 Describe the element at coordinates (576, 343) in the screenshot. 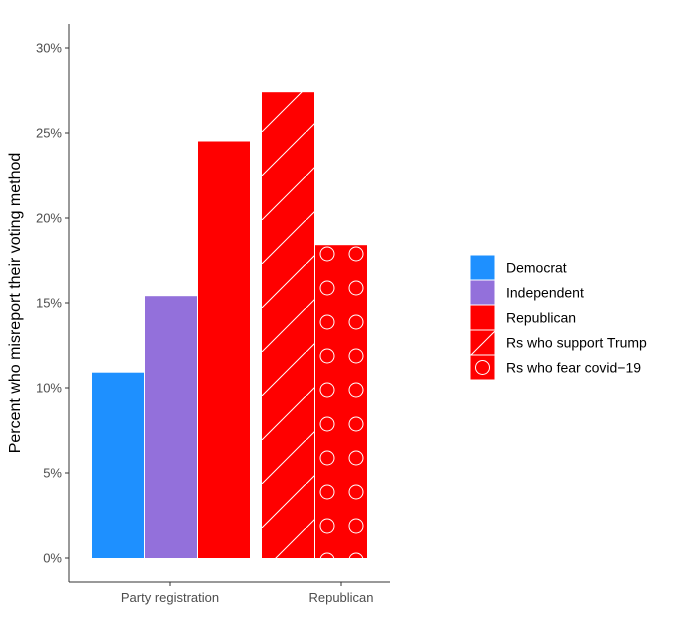

I see `legend-label: Rs who support Trump` at that location.